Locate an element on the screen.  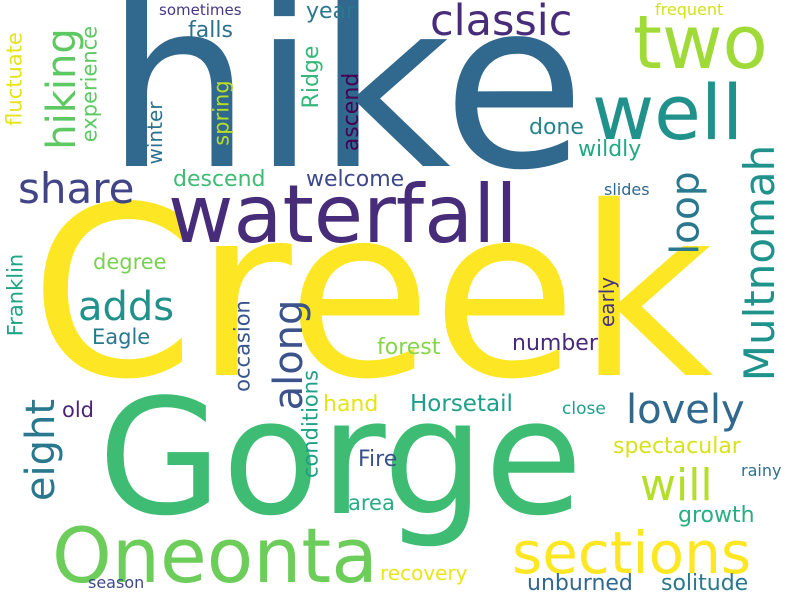
word-sometimes: sometimes is located at coordinates (200, 10).